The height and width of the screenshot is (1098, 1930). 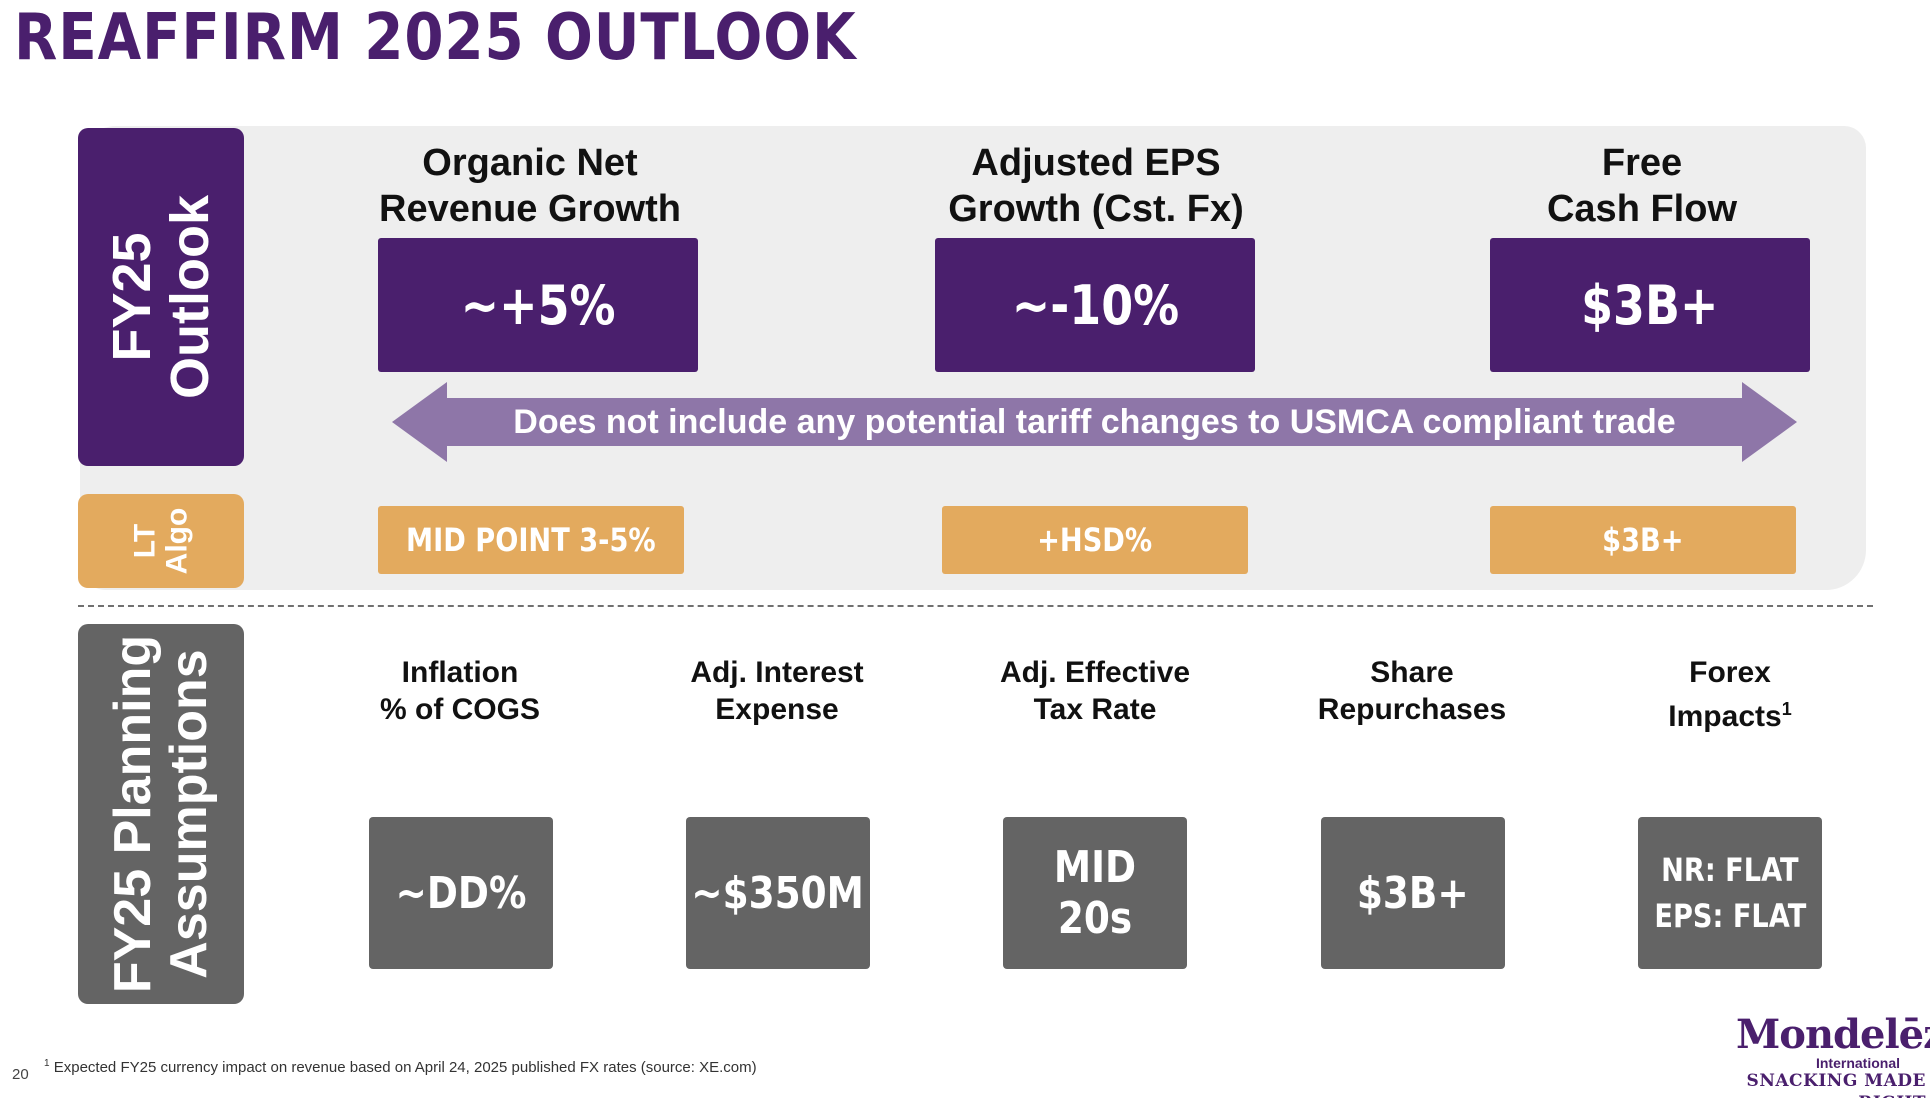 I want to click on fy25-outlook-label-line1: FY25, so click(x=132, y=297).